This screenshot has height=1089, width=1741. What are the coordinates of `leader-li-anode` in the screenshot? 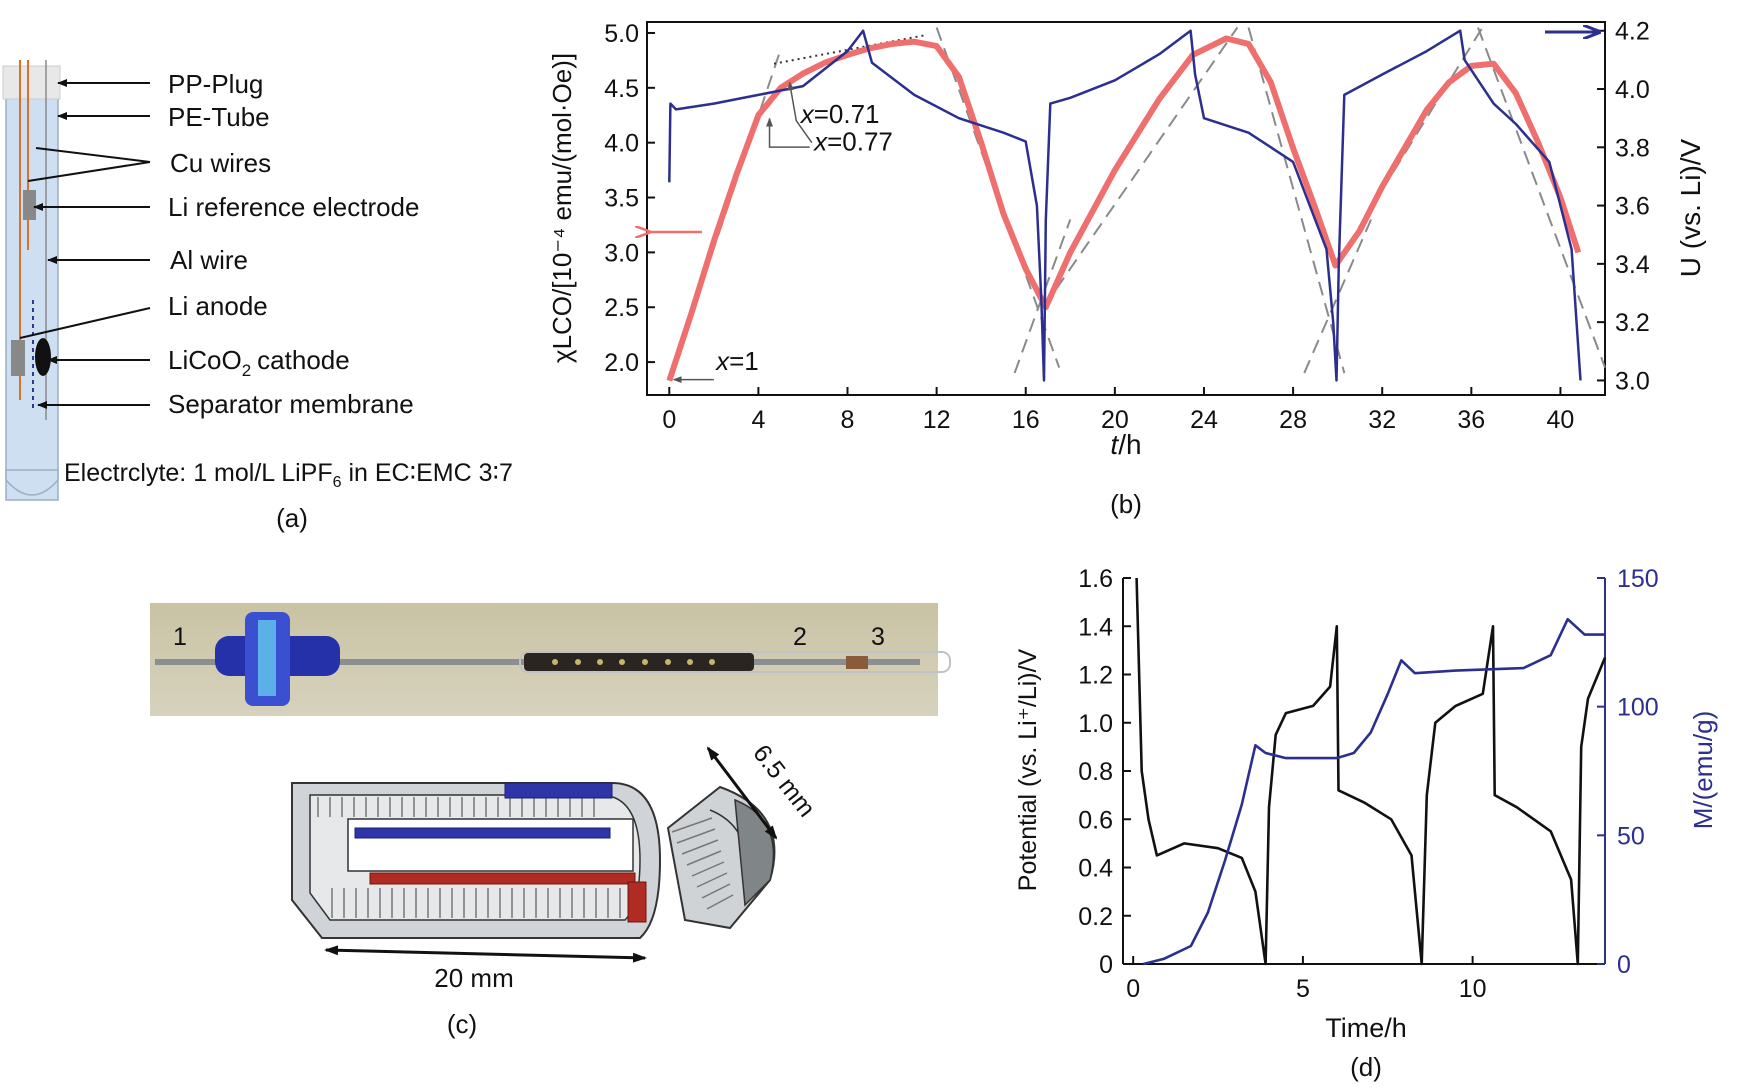 It's located at (85, 323).